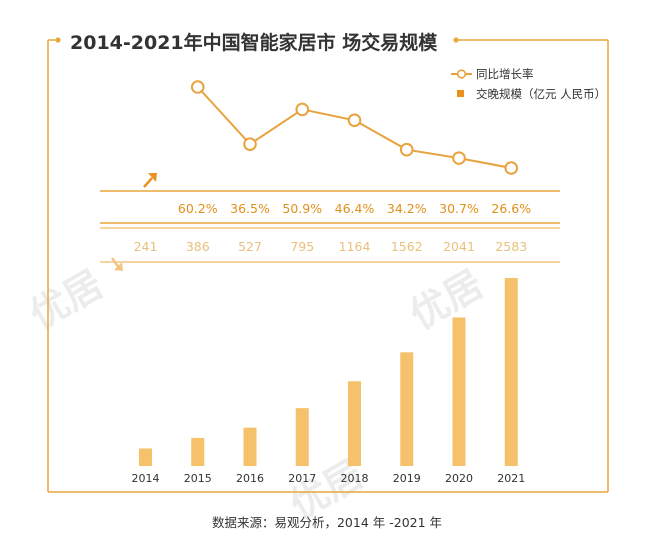 Image resolution: width=655 pixels, height=548 pixels. I want to click on x-tick-label-2020: 2020, so click(459, 478).